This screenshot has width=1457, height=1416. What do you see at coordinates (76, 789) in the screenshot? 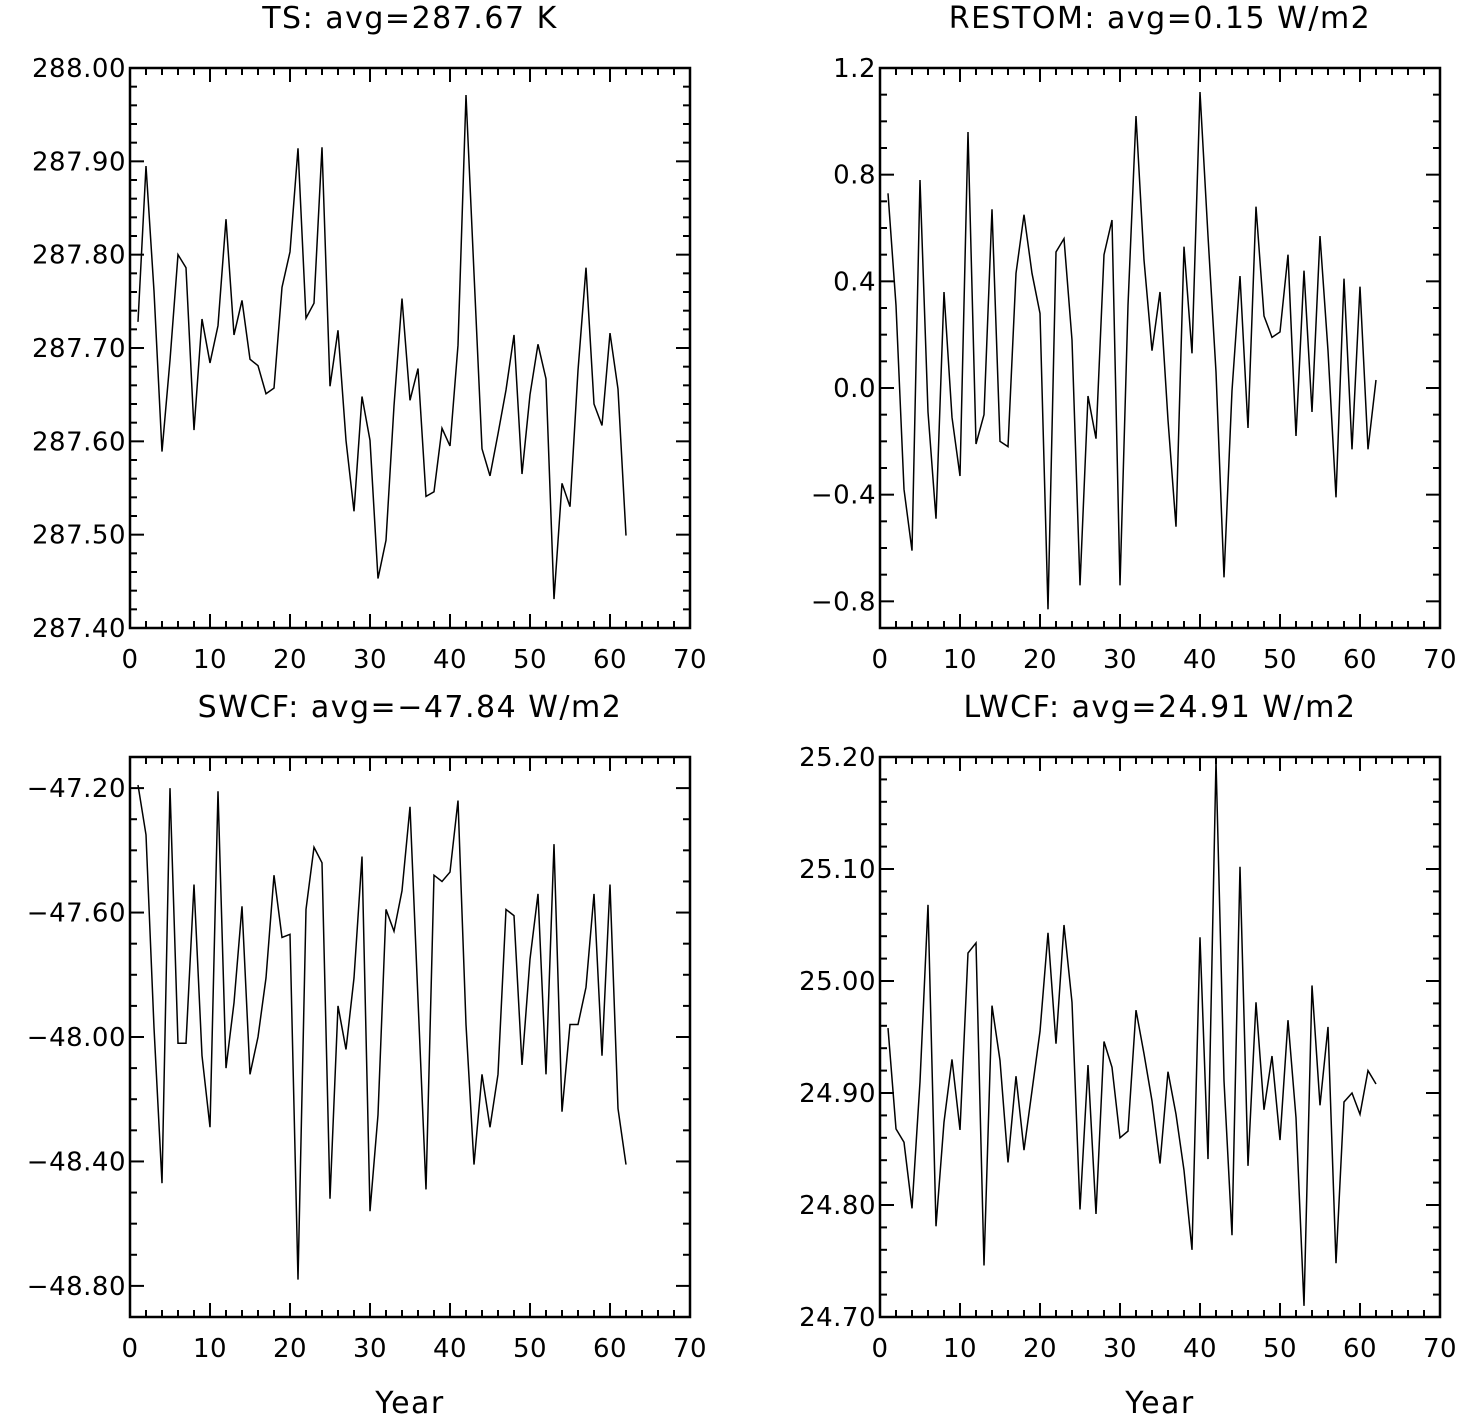
I see `y-tick-label: −47.20` at bounding box center [76, 789].